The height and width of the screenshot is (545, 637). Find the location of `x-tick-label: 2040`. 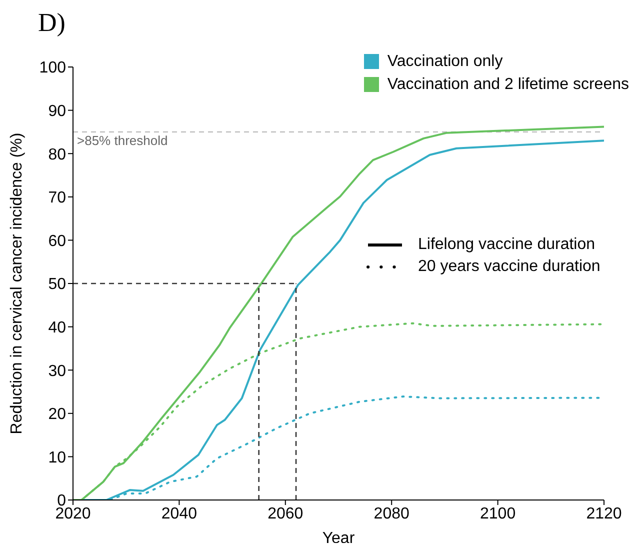

x-tick-label: 2040 is located at coordinates (179, 513).